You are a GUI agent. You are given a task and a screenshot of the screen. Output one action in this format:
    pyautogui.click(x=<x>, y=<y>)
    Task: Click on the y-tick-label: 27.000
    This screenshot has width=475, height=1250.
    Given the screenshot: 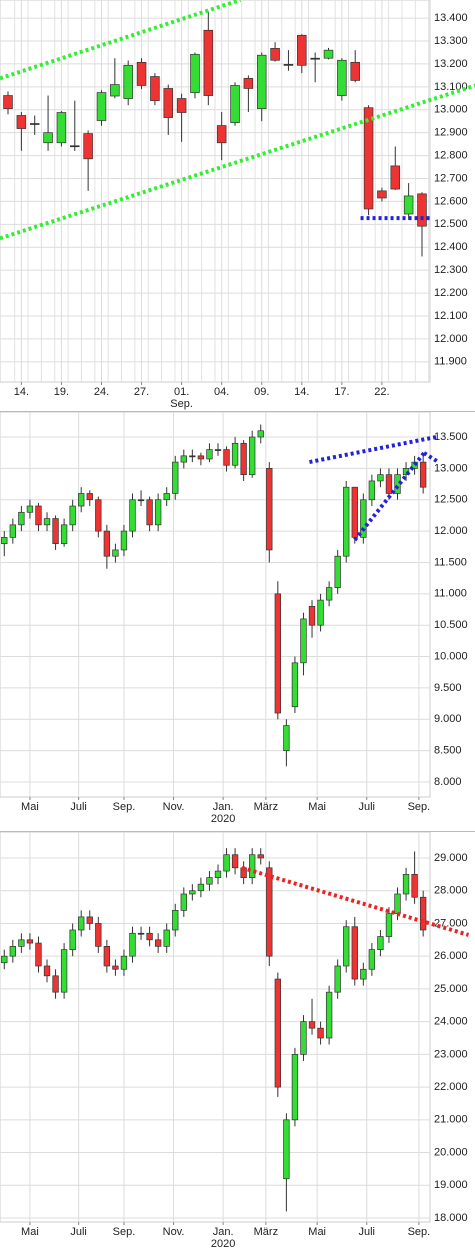 What is the action you would take?
    pyautogui.click(x=451, y=923)
    